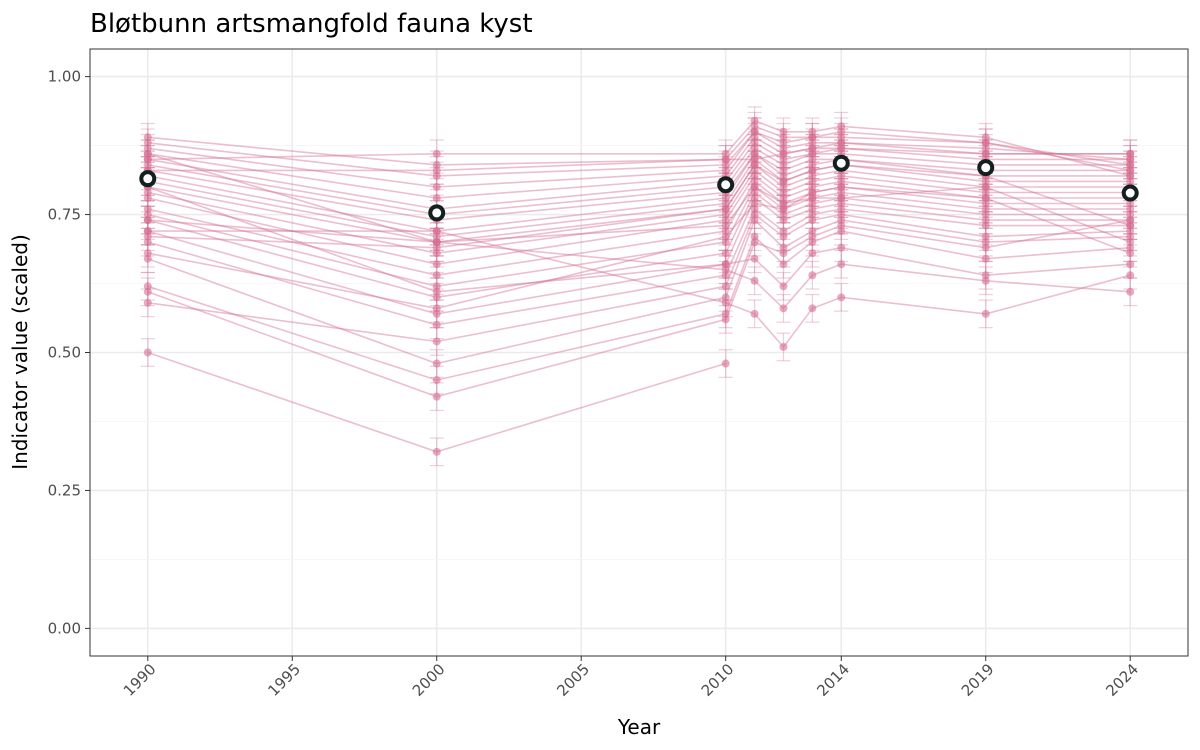 The image size is (1200, 750). What do you see at coordinates (20, 352) in the screenshot?
I see `y-axis-title: Indicator value (scaled)` at bounding box center [20, 352].